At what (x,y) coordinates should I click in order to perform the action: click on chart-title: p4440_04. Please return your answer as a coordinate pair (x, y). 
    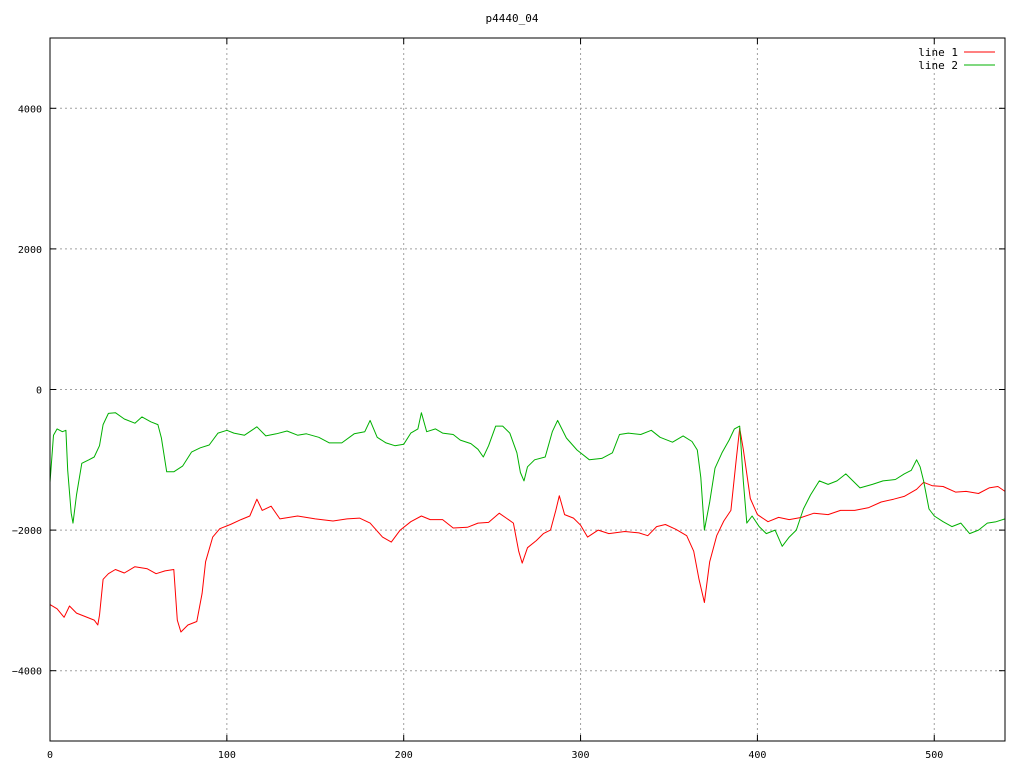
    Looking at the image, I should click on (512, 18).